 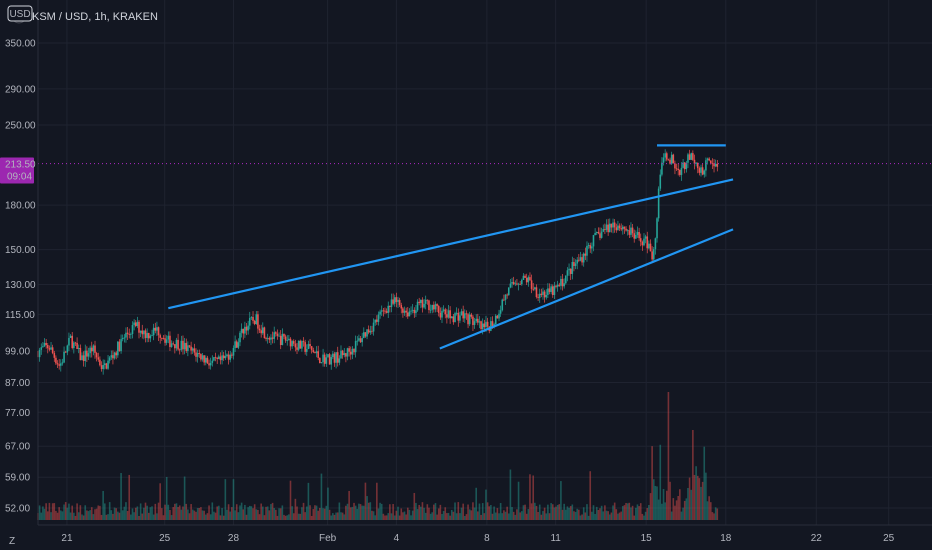 I want to click on last-price-marker: 213.50 09:04, so click(x=18, y=170).